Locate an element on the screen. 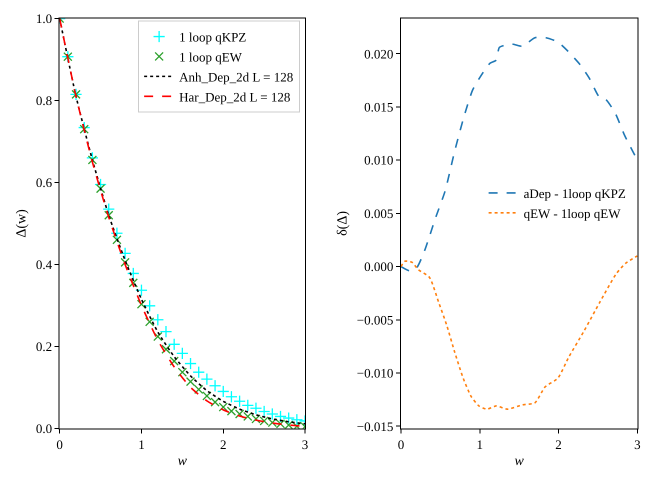 Image resolution: width=650 pixels, height=478 pixels. y-axis-title: Δ(w) is located at coordinates (22, 223).